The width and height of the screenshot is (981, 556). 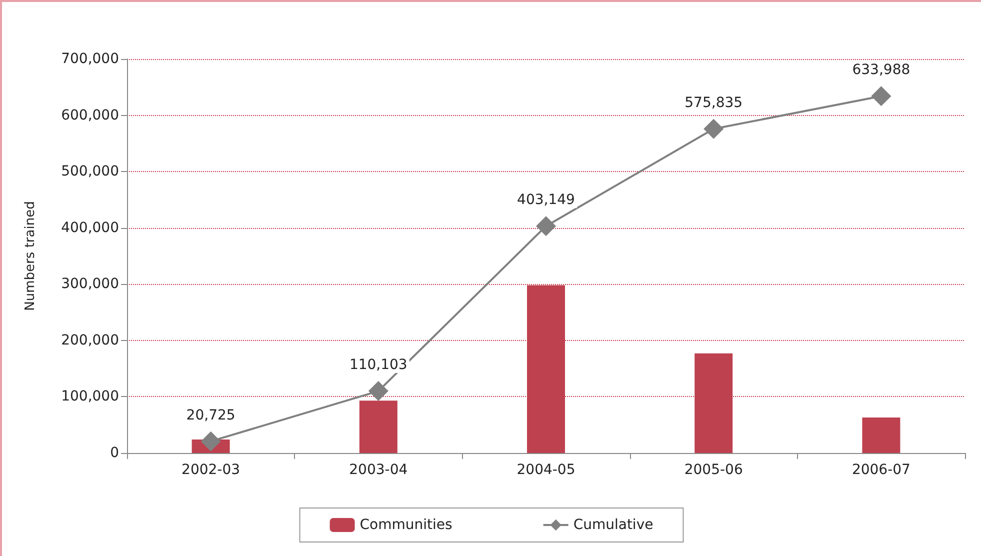 I want to click on legend-label: Cumulative, so click(x=613, y=525).